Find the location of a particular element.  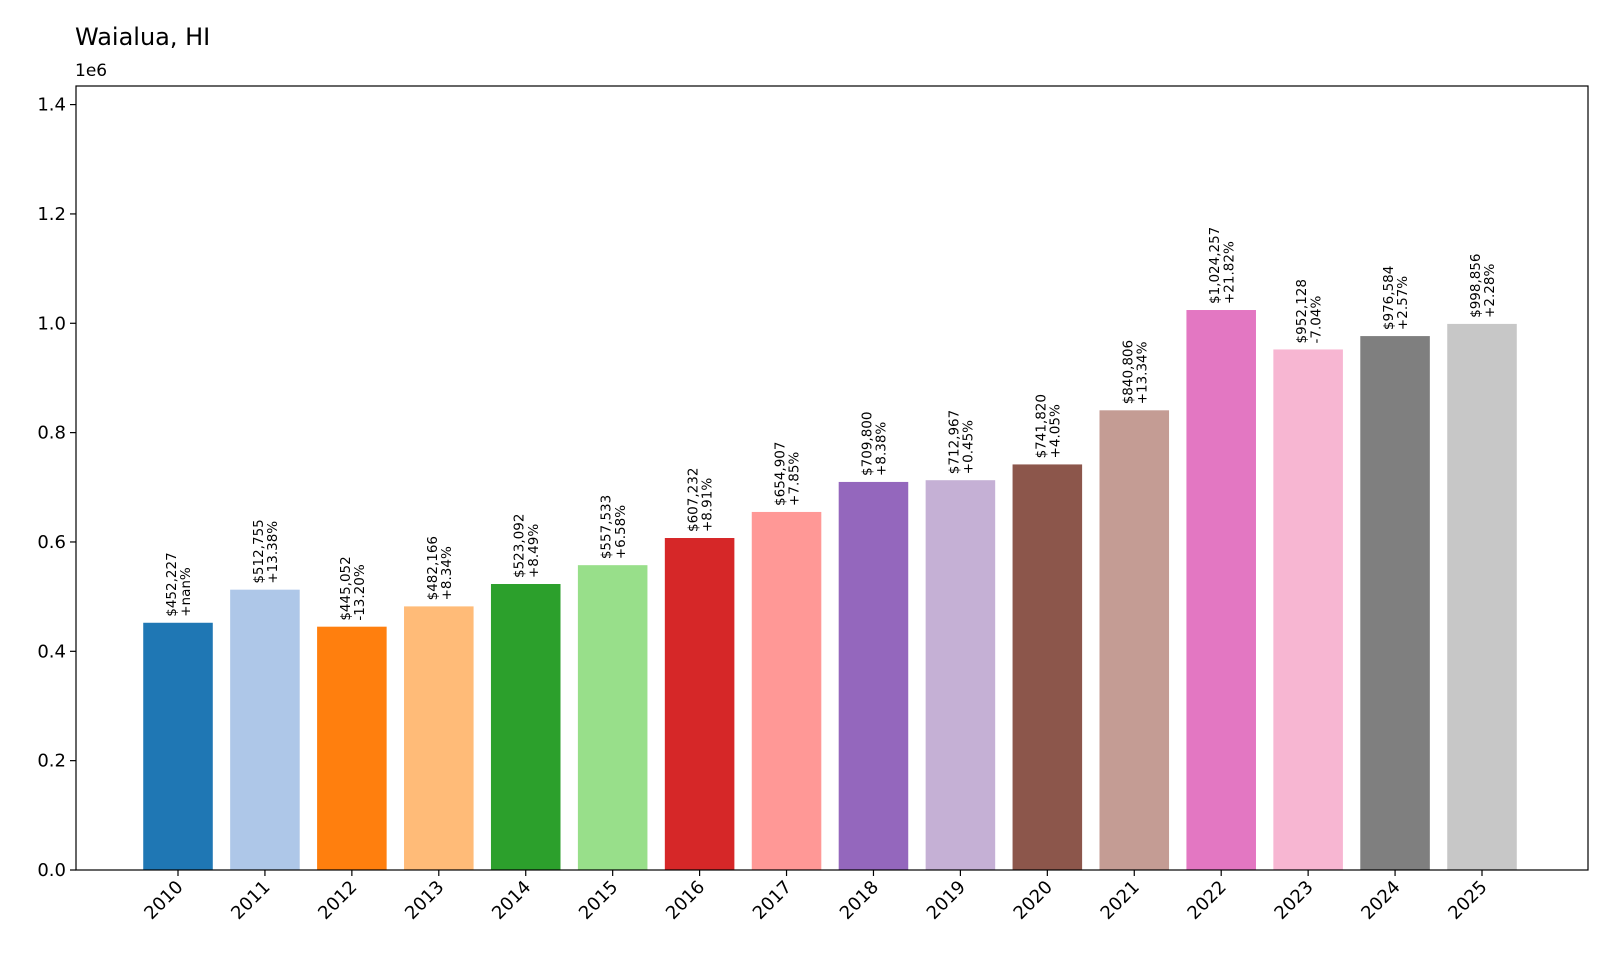

bar-value-label-2014: $523,092+8.49% is located at coordinates (527, 546).